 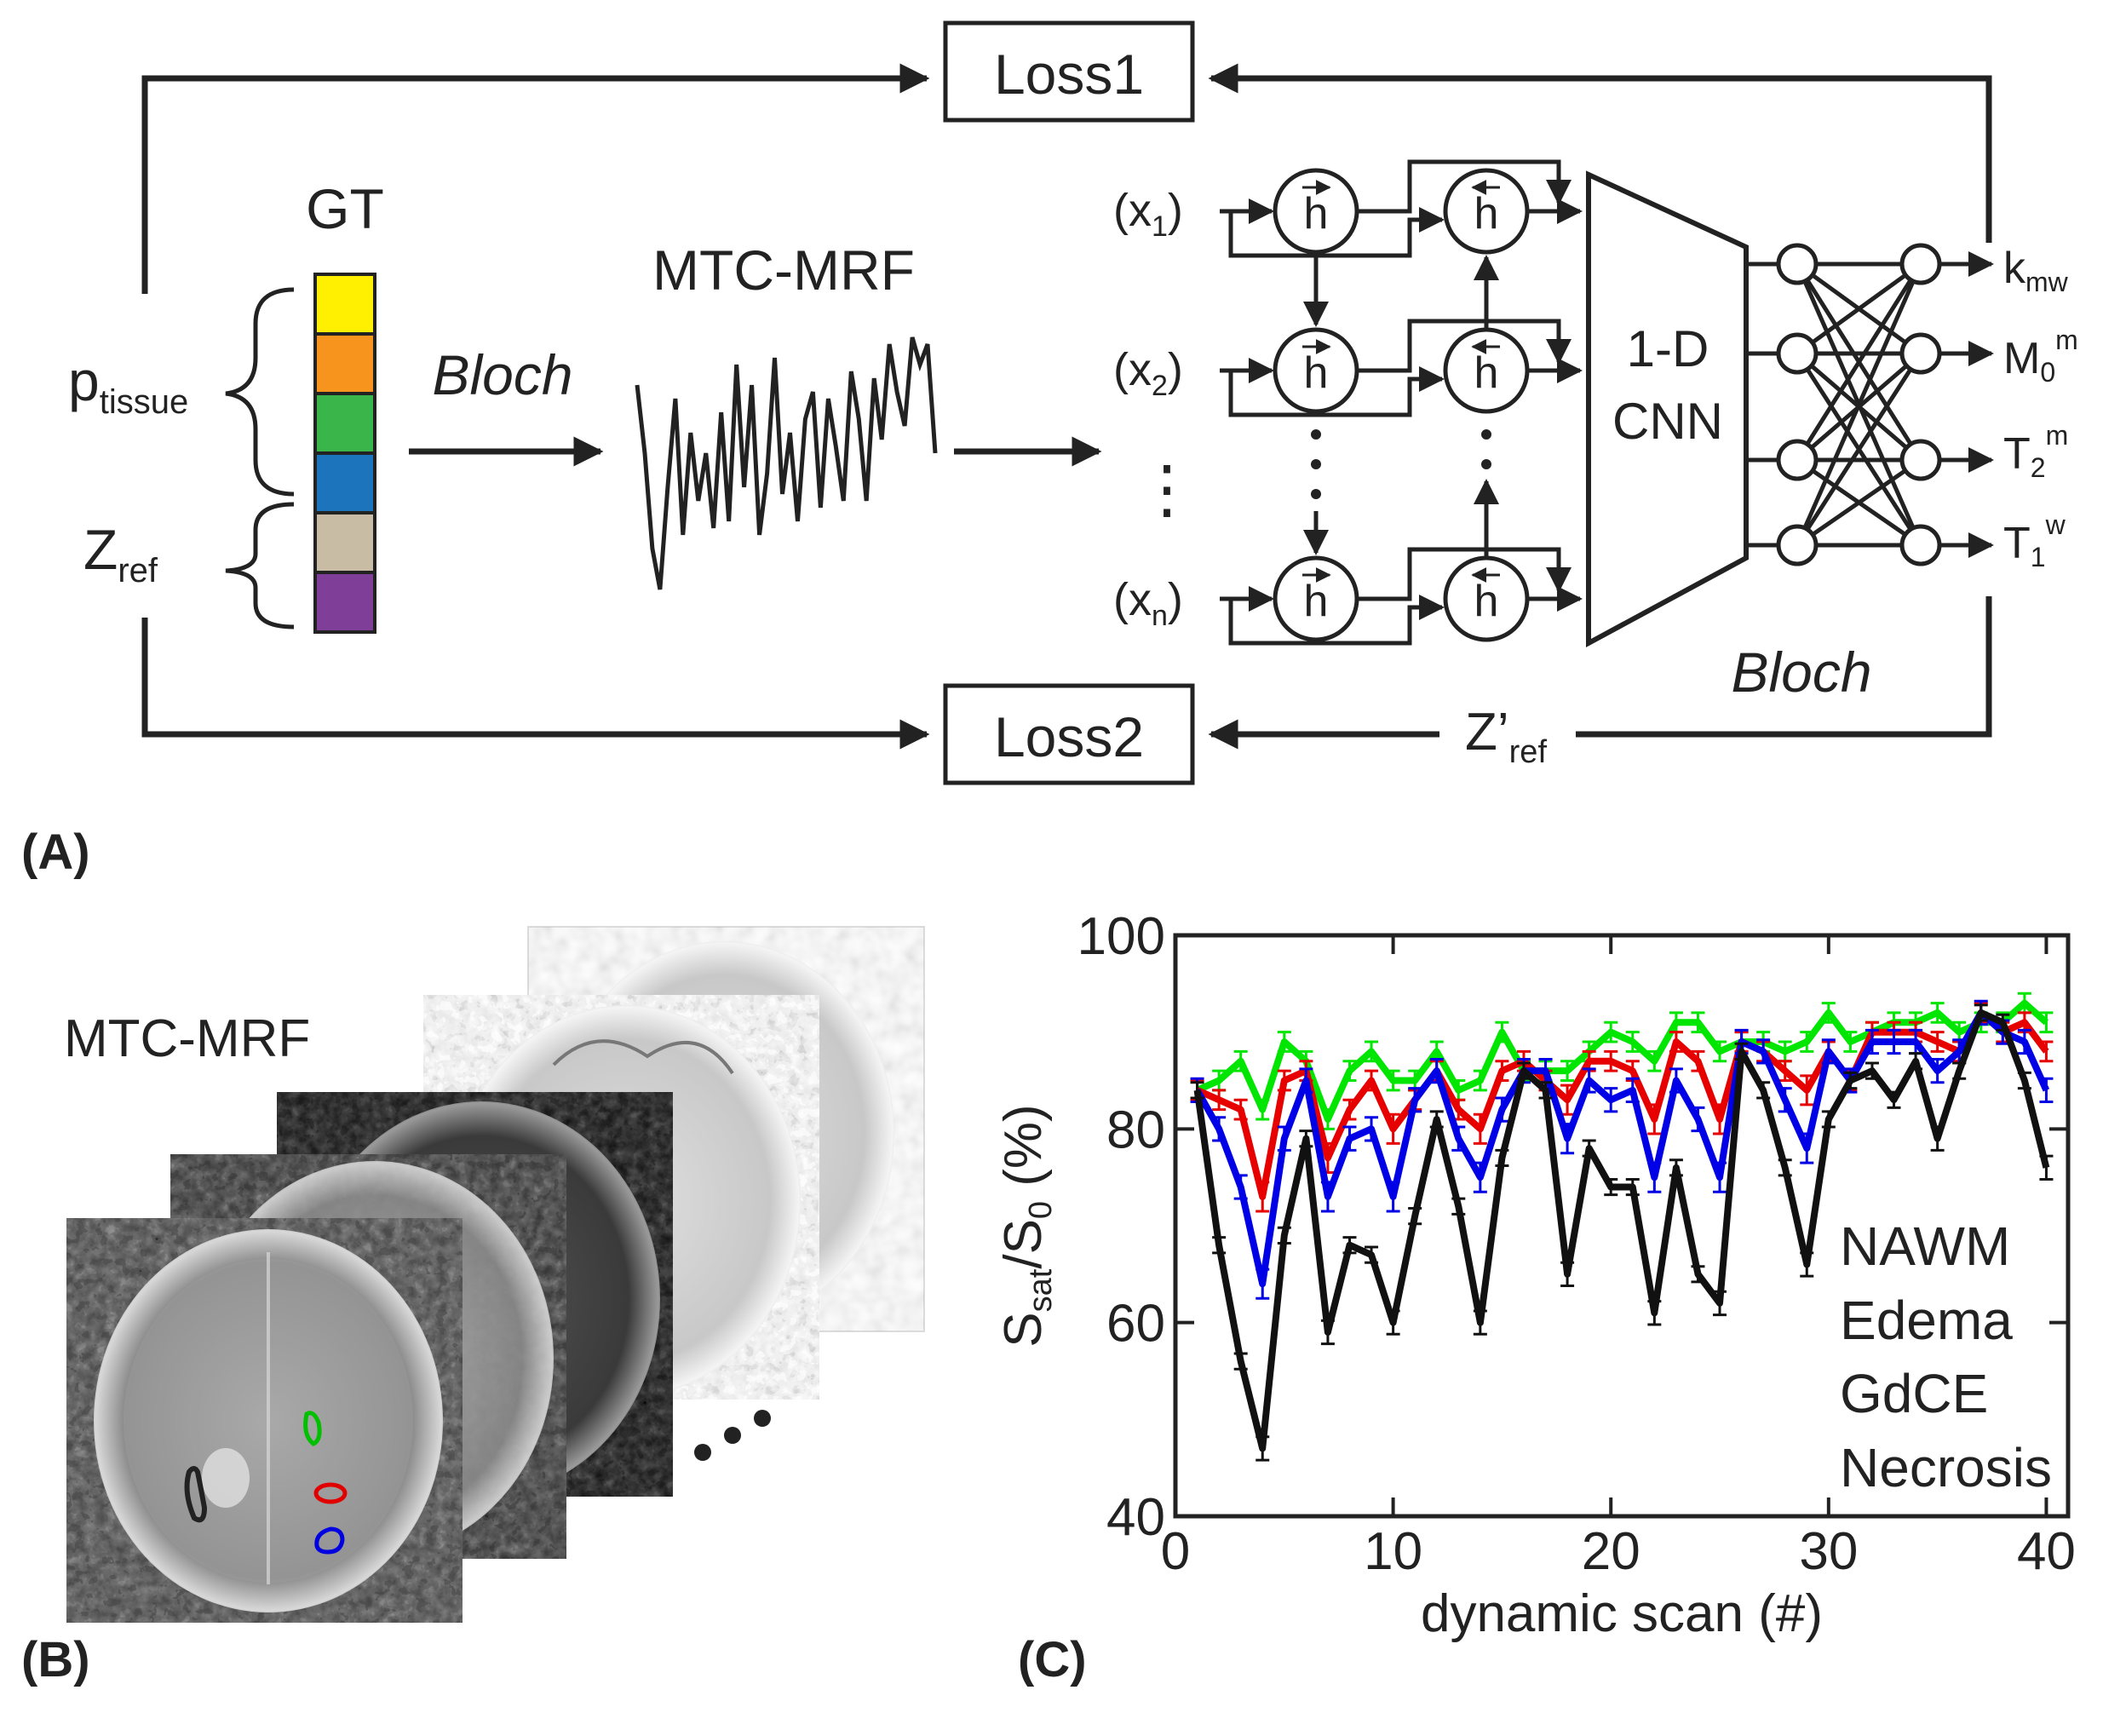 I want to click on loss1-box, so click(x=1069, y=71).